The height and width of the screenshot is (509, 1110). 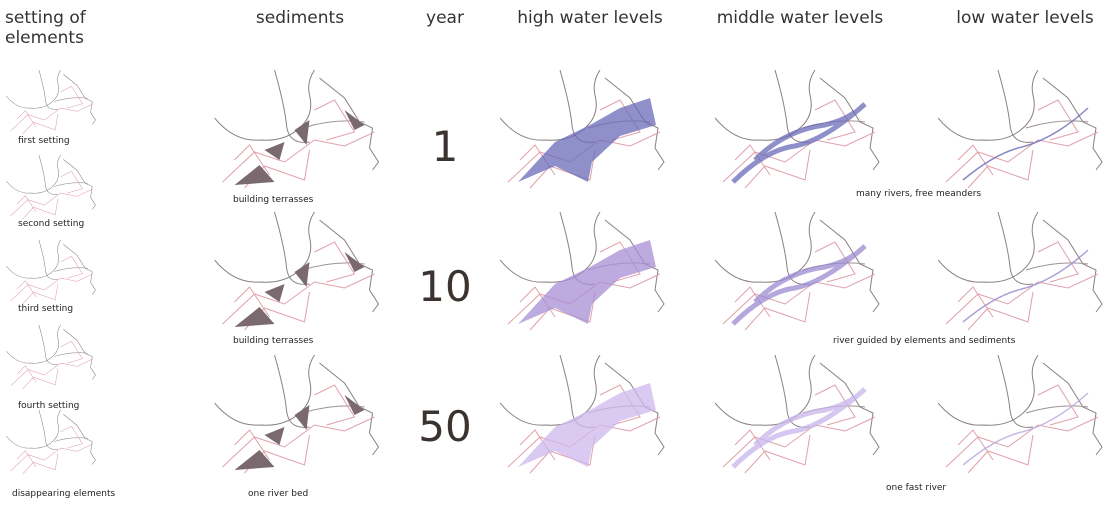 What do you see at coordinates (51, 224) in the screenshot?
I see `setting-caption: second setting` at bounding box center [51, 224].